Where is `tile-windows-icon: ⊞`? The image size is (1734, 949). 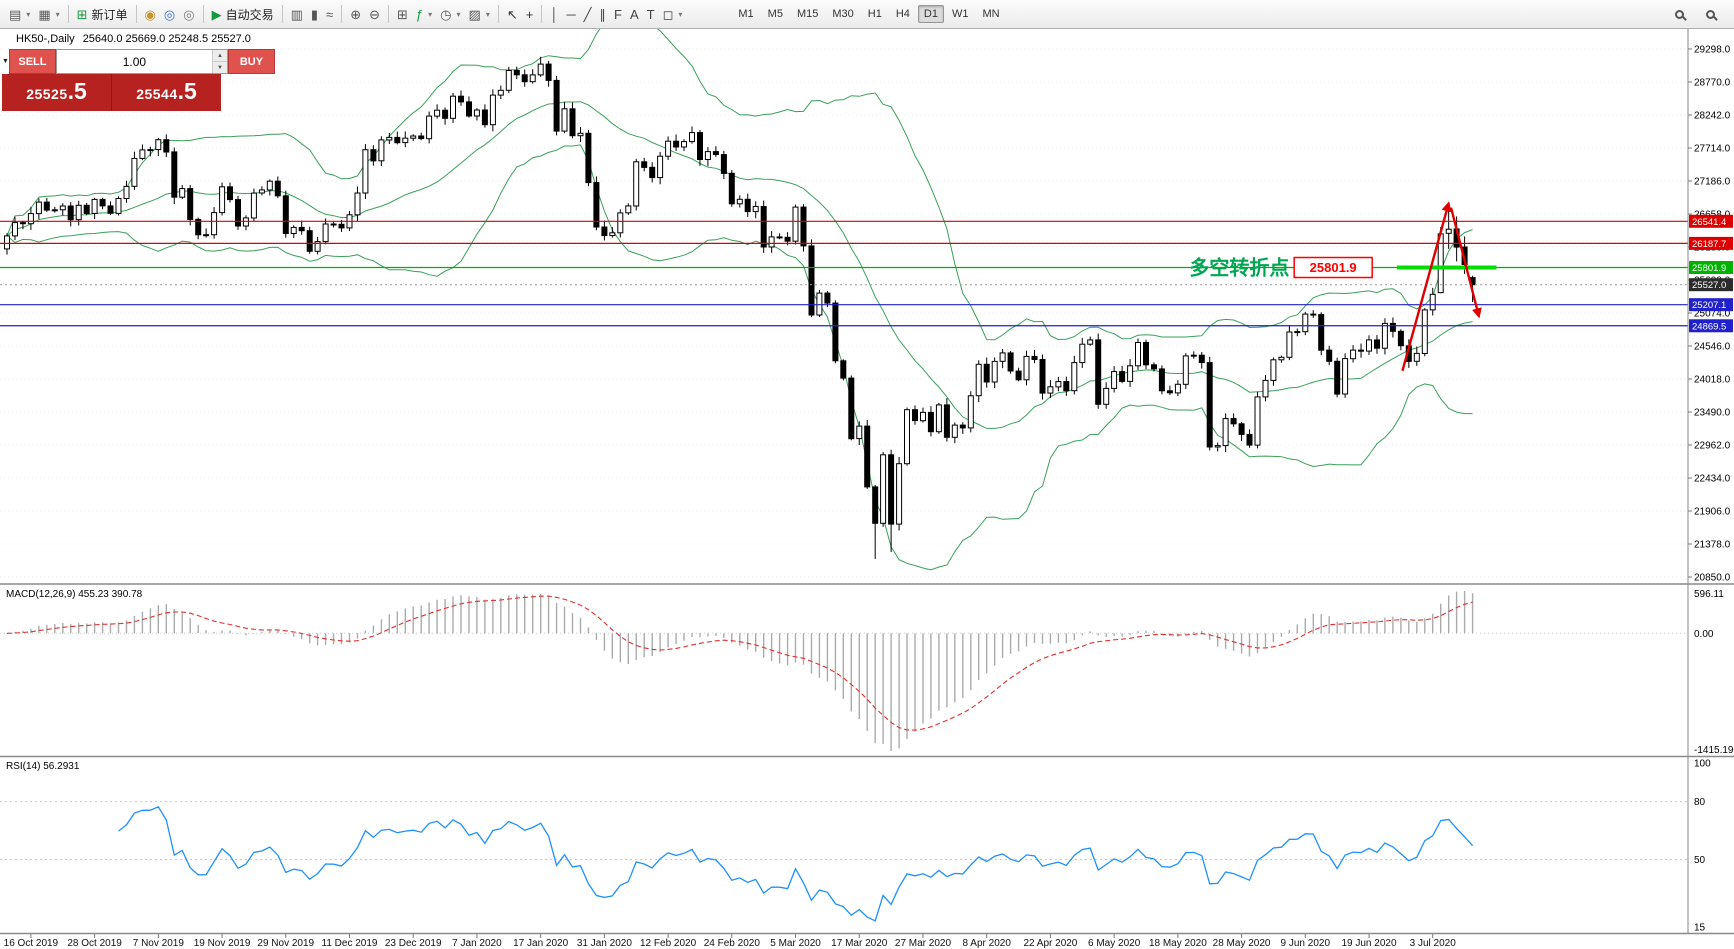
tile-windows-icon: ⊞ is located at coordinates (402, 14).